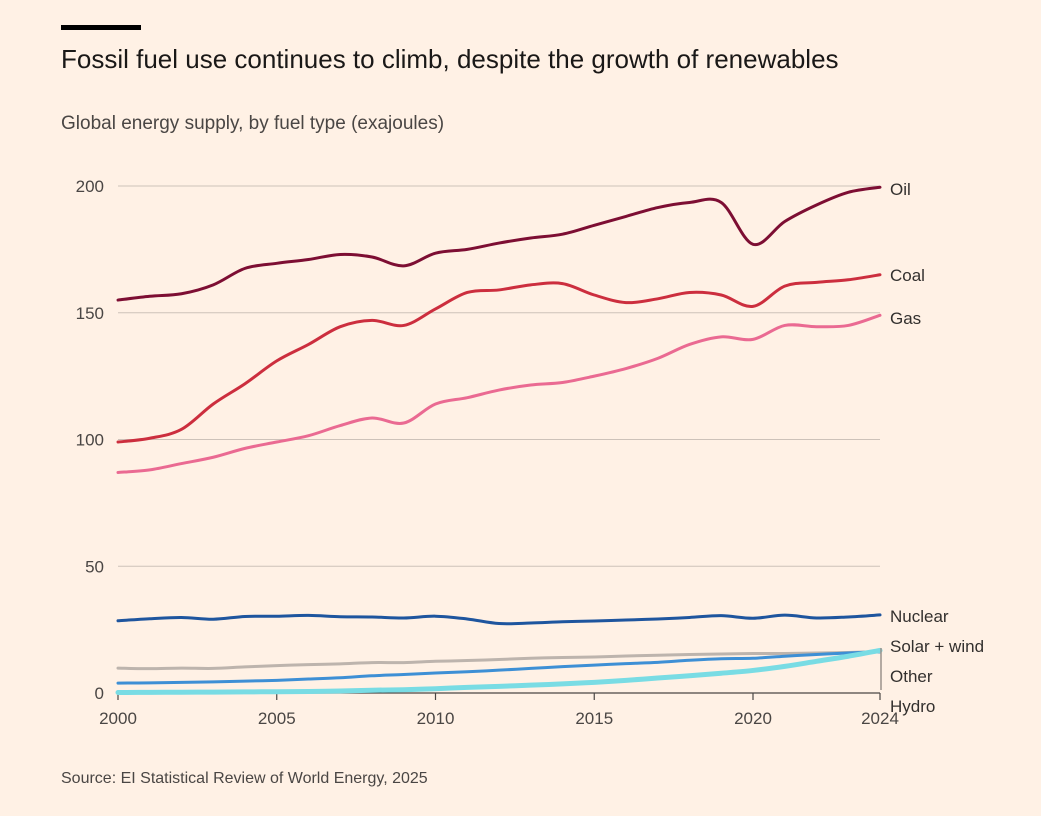 This screenshot has height=816, width=1041. I want to click on y-tick-label: 200, so click(90, 186).